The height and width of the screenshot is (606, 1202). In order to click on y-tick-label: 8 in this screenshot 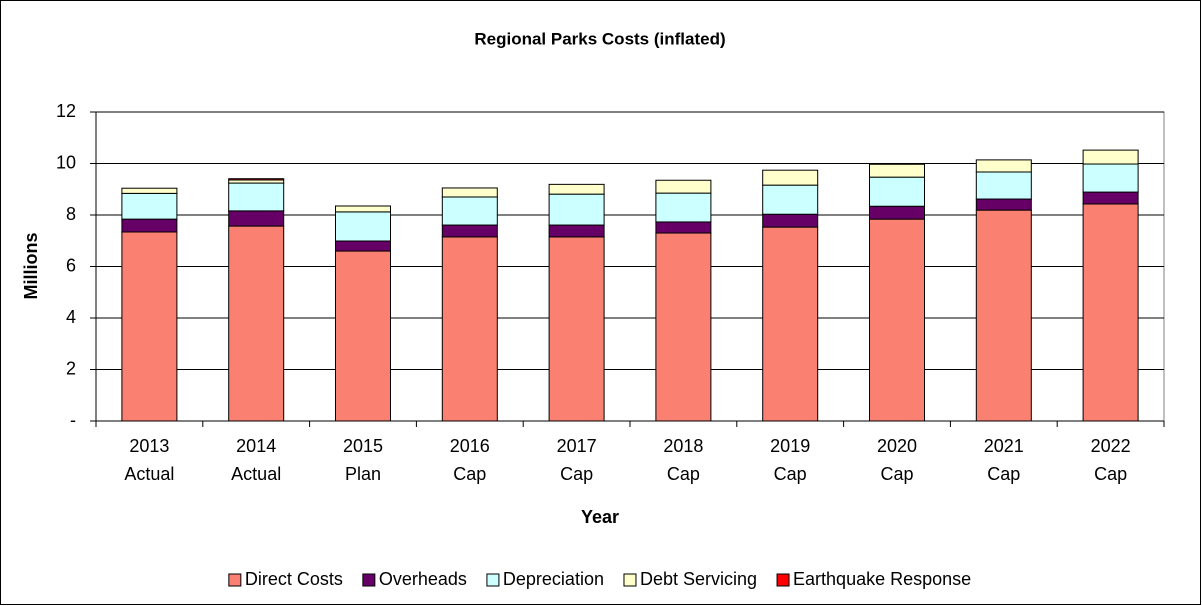, I will do `click(71, 214)`.